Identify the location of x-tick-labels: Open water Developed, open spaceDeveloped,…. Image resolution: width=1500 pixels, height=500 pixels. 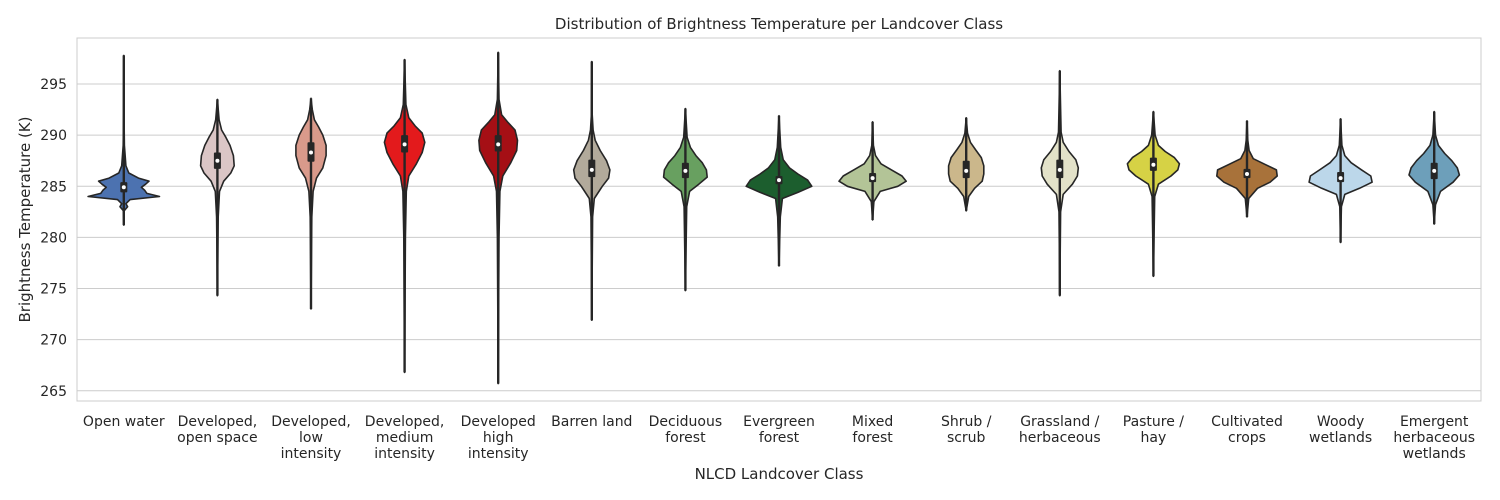
(779, 438).